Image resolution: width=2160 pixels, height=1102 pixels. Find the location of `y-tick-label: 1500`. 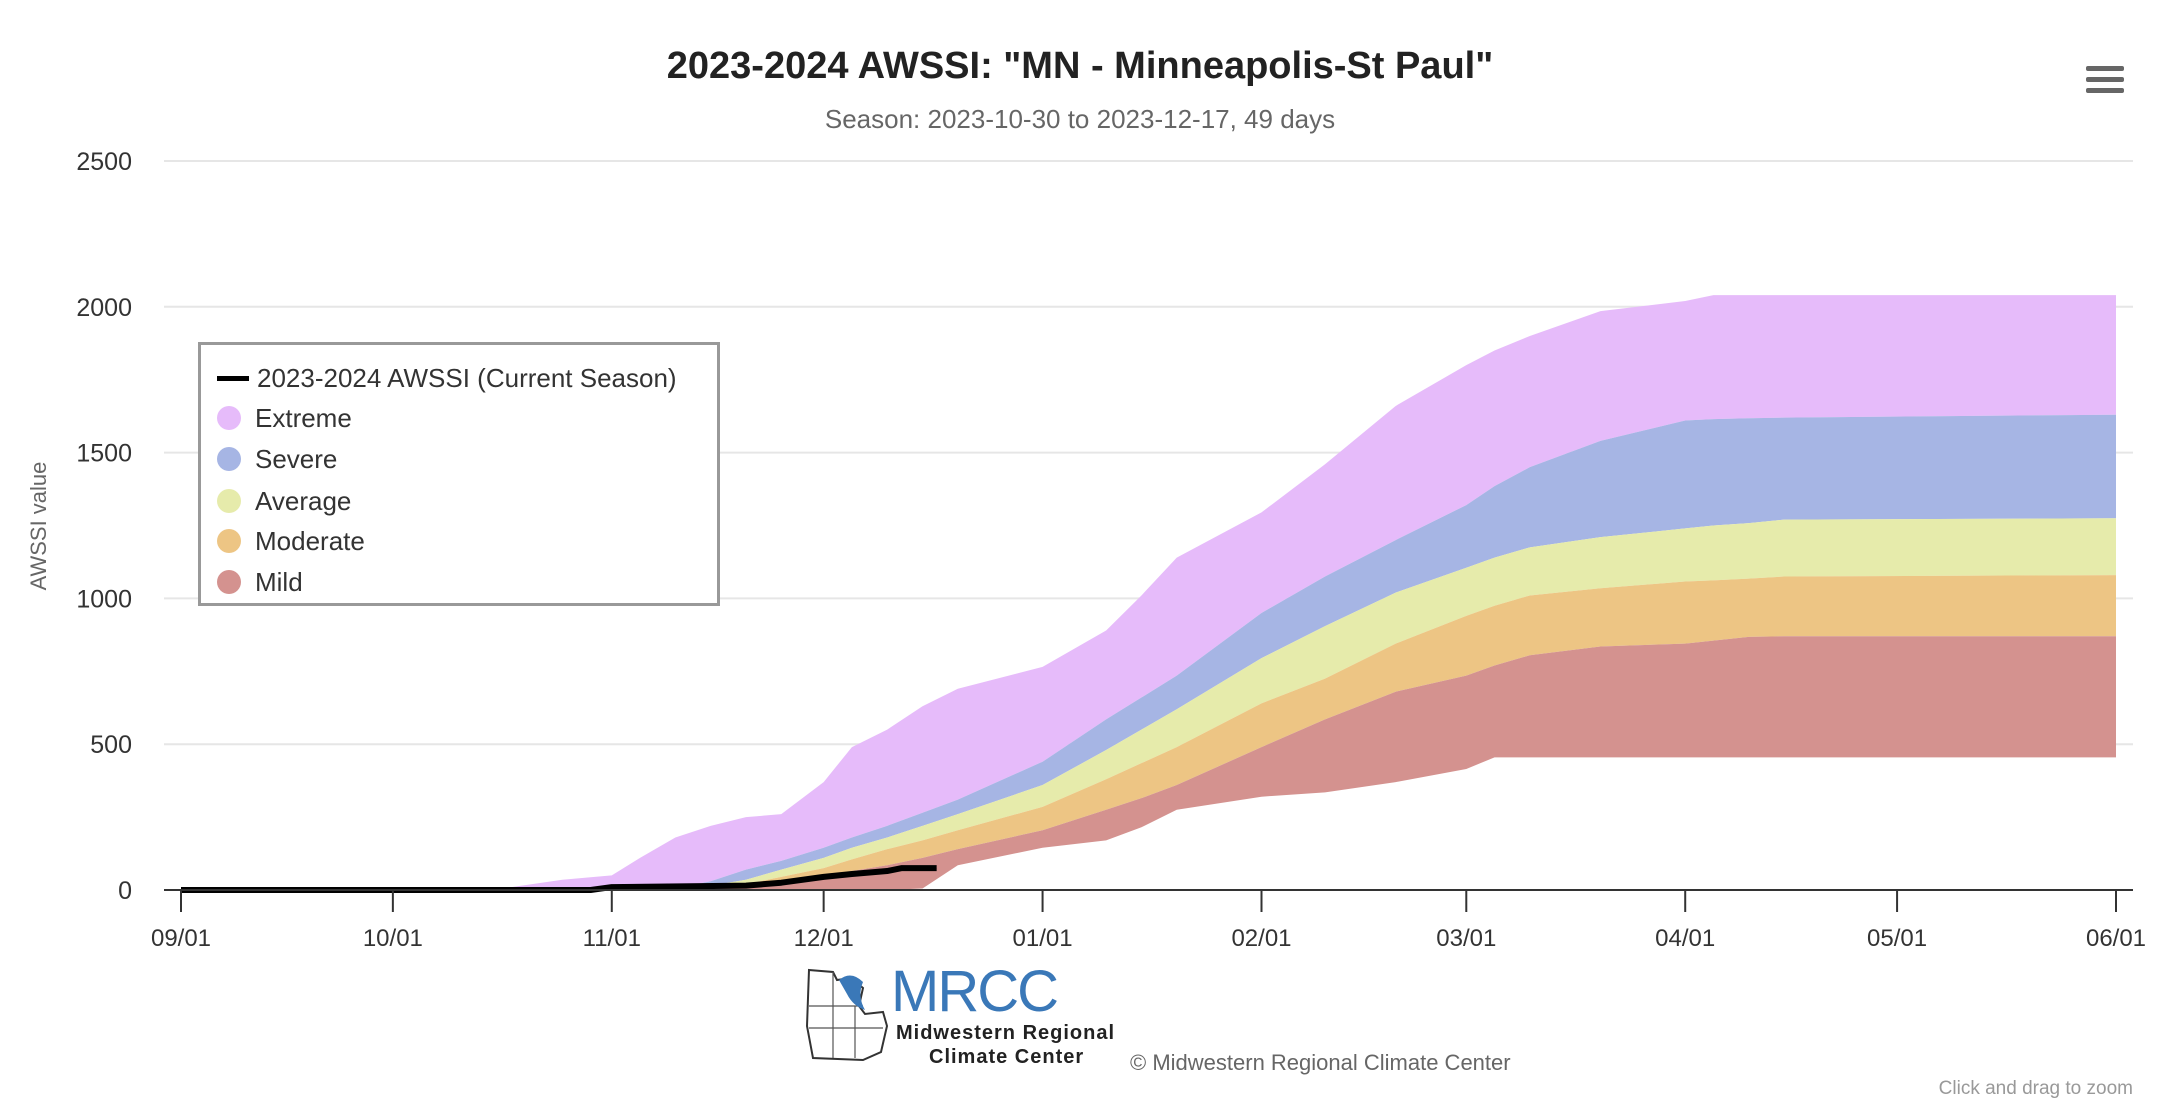

y-tick-label: 1500 is located at coordinates (104, 454).